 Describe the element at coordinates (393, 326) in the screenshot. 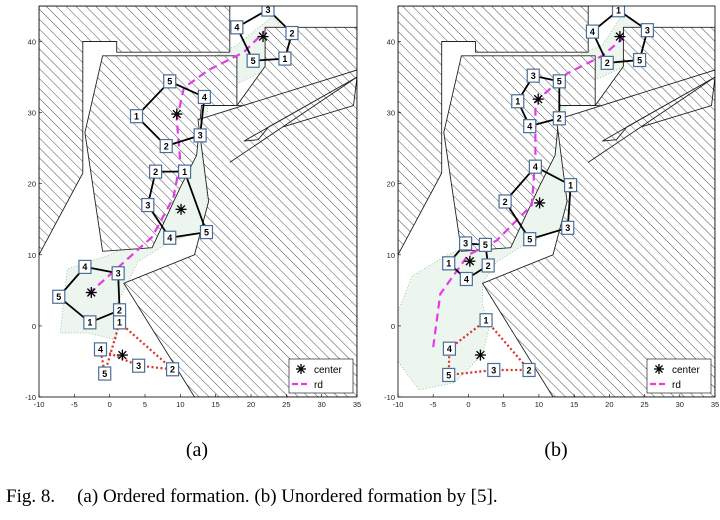

I see `y-tick-label: 0` at that location.